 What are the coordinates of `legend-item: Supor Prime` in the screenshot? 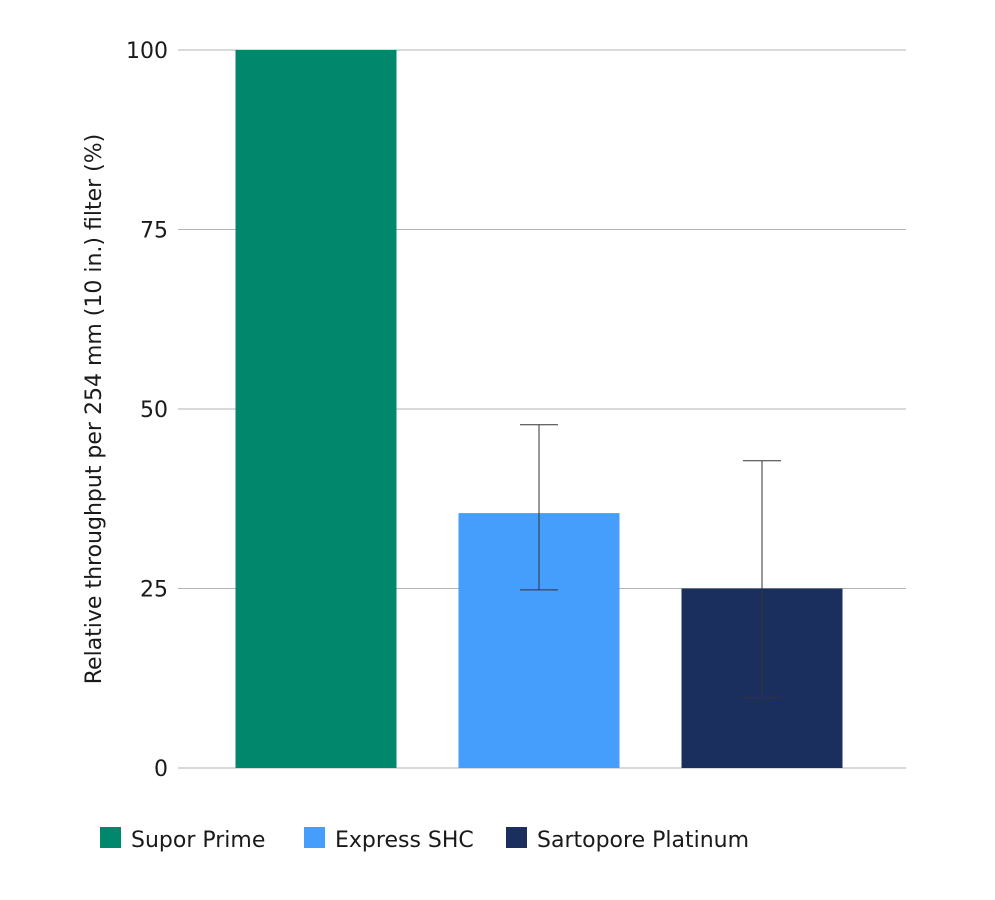 It's located at (182, 840).